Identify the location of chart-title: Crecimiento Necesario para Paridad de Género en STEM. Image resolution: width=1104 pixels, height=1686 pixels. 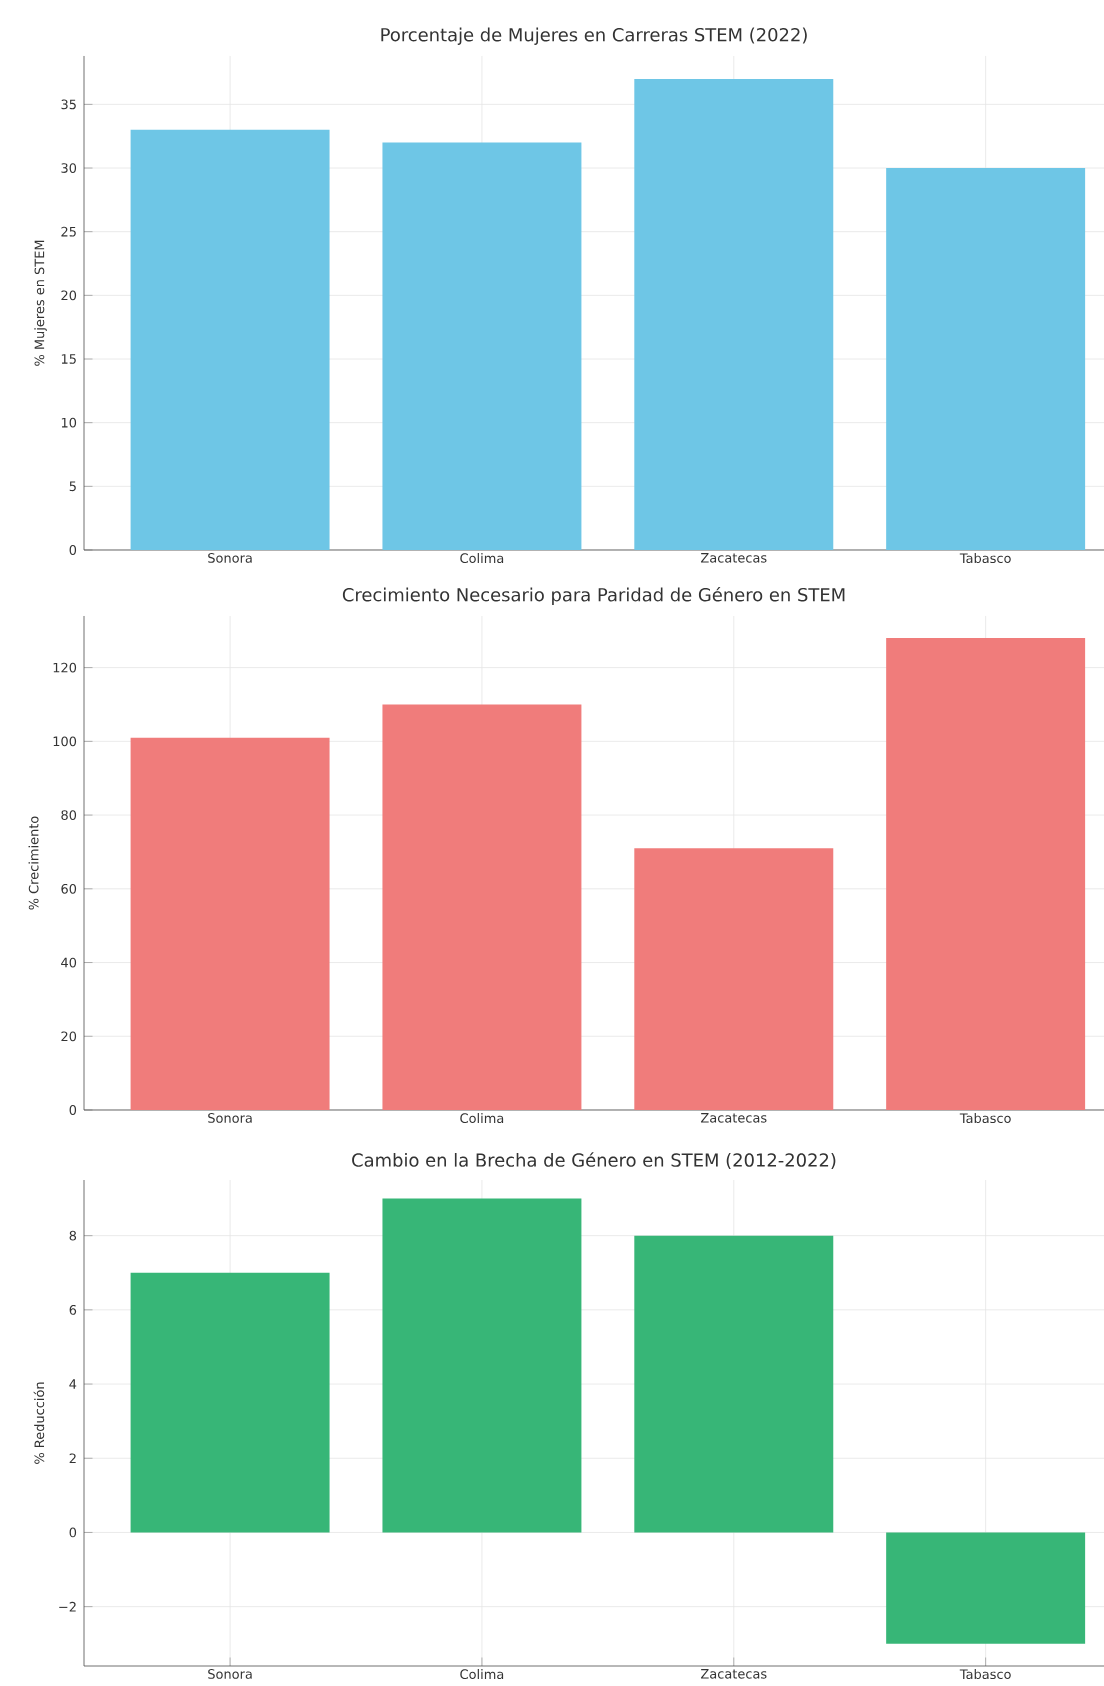
(593, 595).